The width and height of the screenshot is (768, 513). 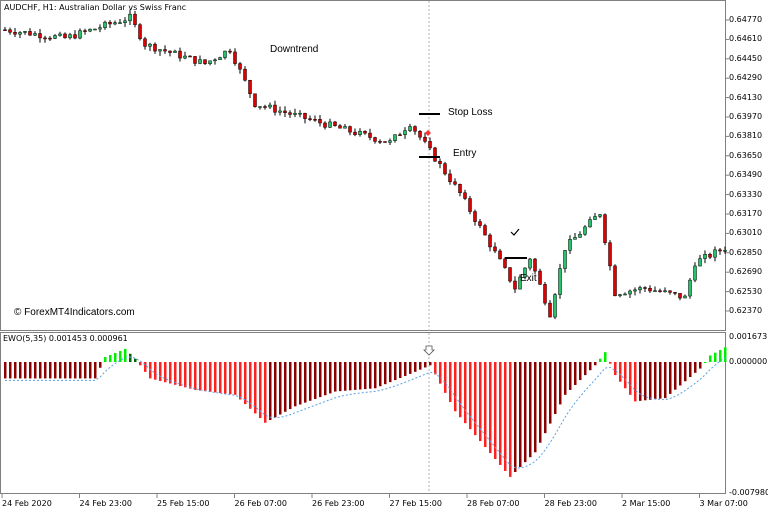 What do you see at coordinates (528, 278) in the screenshot?
I see `exit-label: Exit` at bounding box center [528, 278].